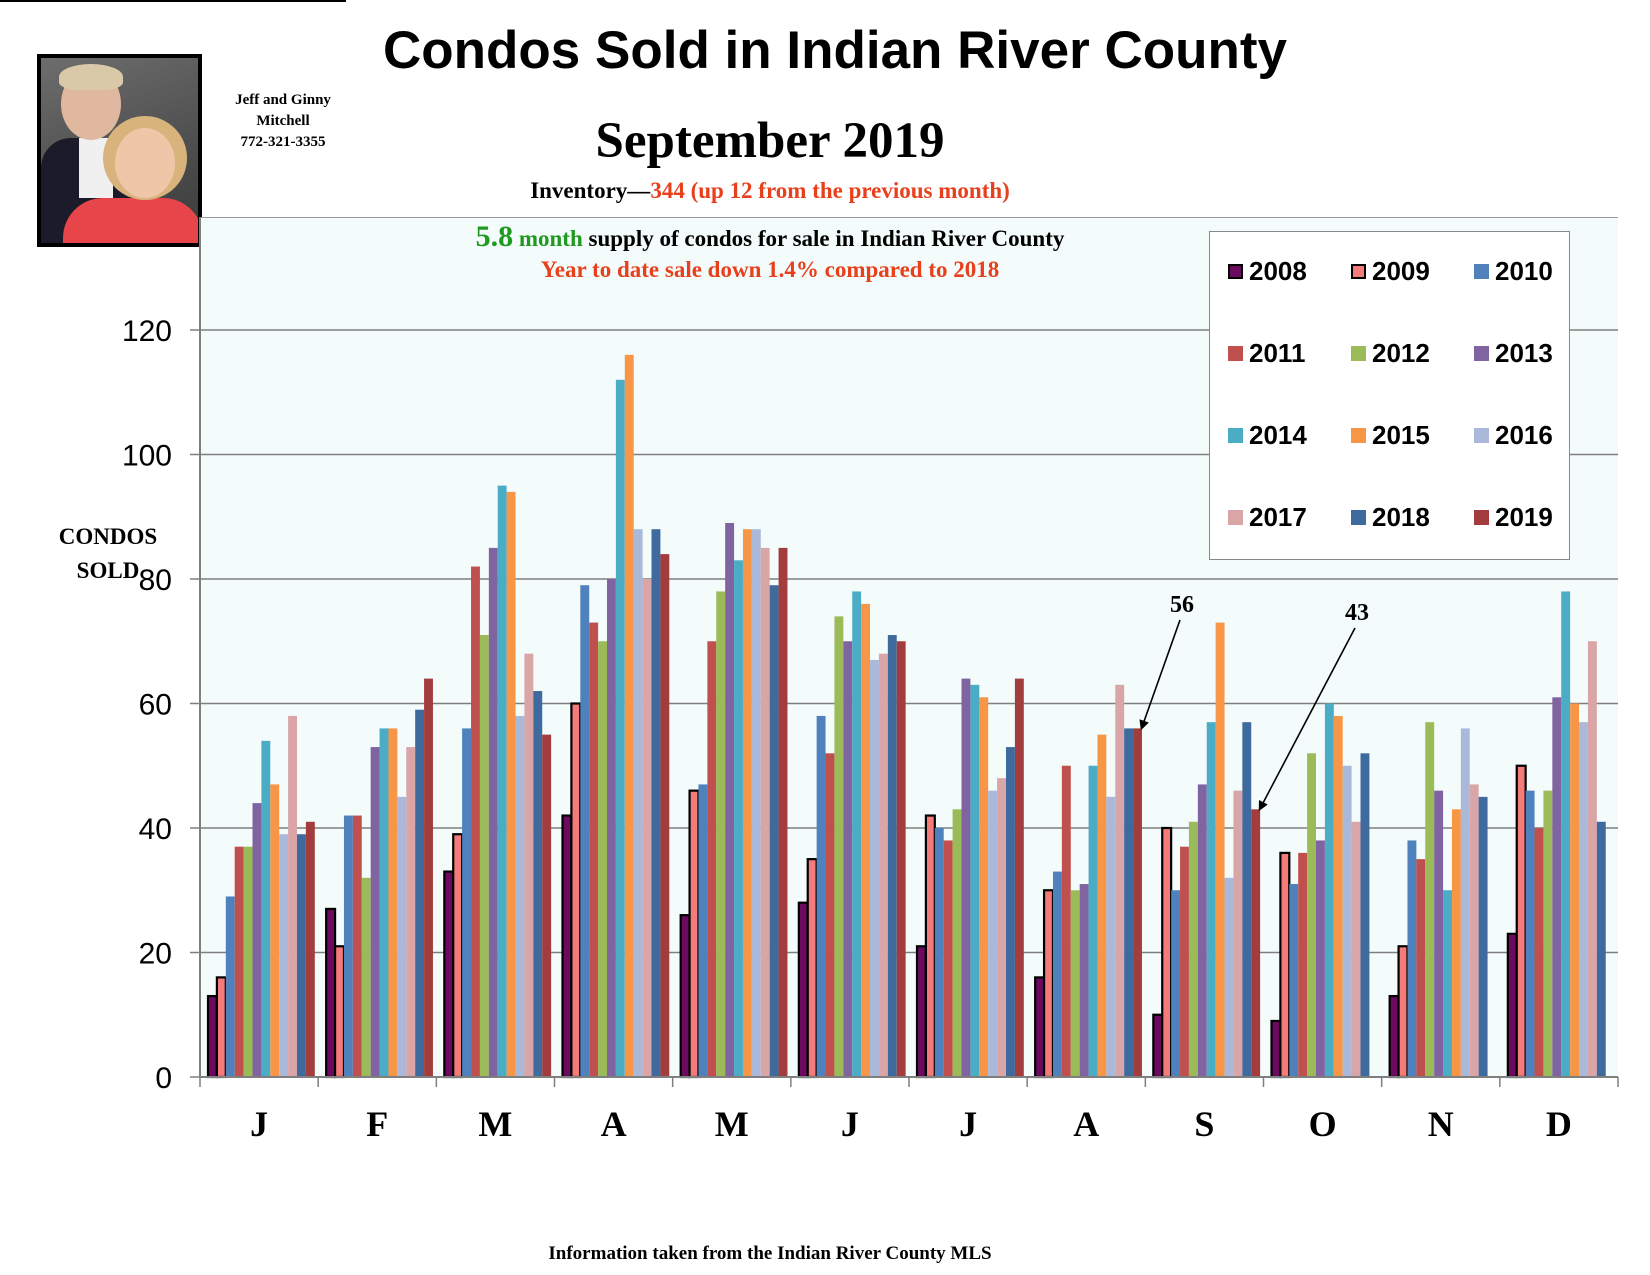 This screenshot has width=1650, height=1275. What do you see at coordinates (1524, 435) in the screenshot?
I see `legend-label: 2016` at bounding box center [1524, 435].